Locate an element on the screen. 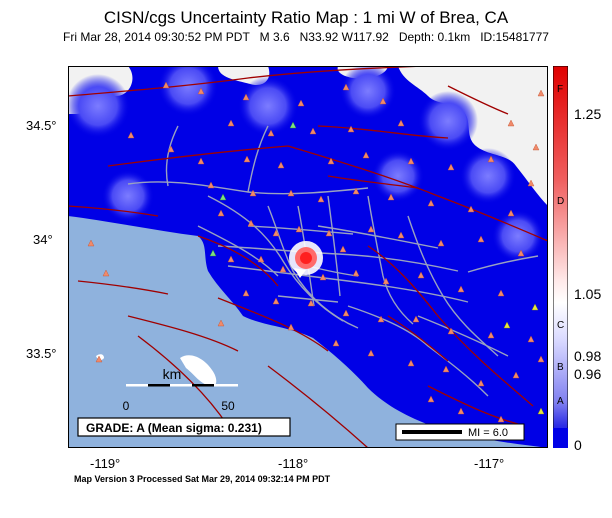 Image resolution: width=612 pixels, height=518 pixels. x-label-117: -117° is located at coordinates (489, 463).